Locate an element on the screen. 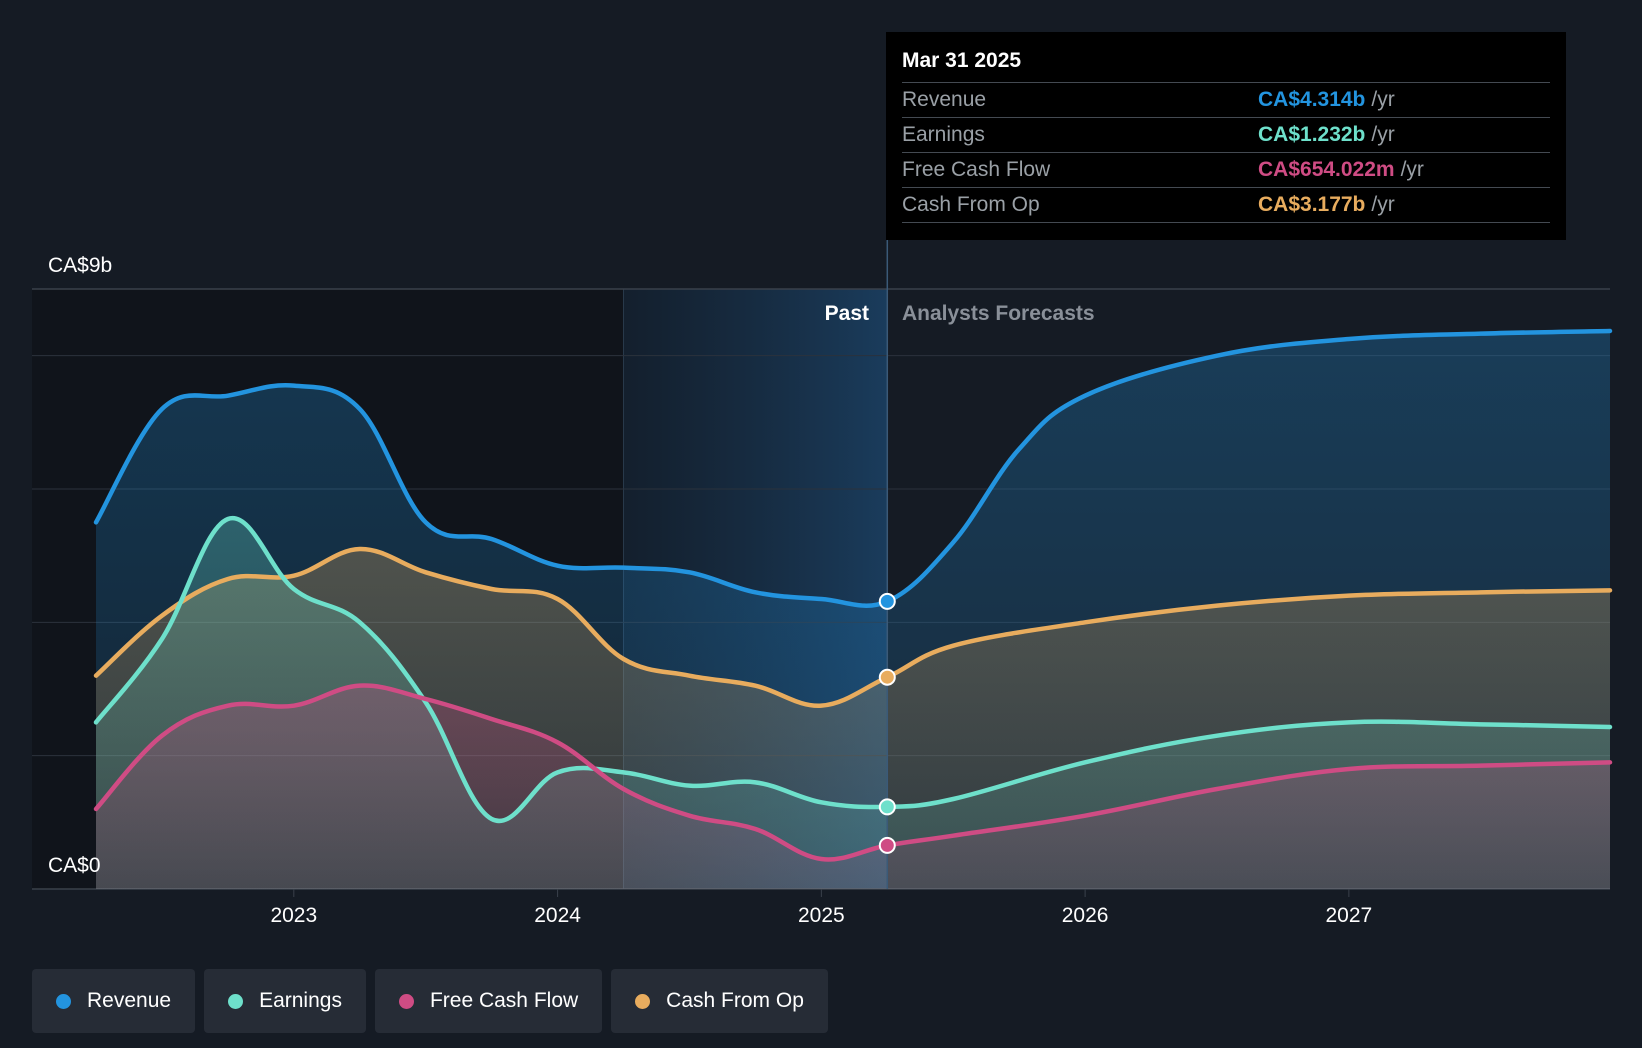 This screenshot has width=1642, height=1048. legend-item-revenue: Revenue is located at coordinates (114, 1001).